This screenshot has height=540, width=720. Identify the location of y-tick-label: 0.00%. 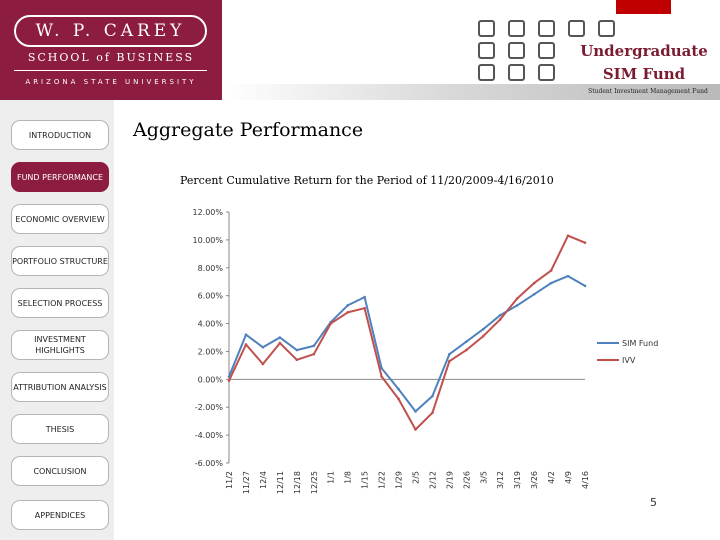
(211, 379).